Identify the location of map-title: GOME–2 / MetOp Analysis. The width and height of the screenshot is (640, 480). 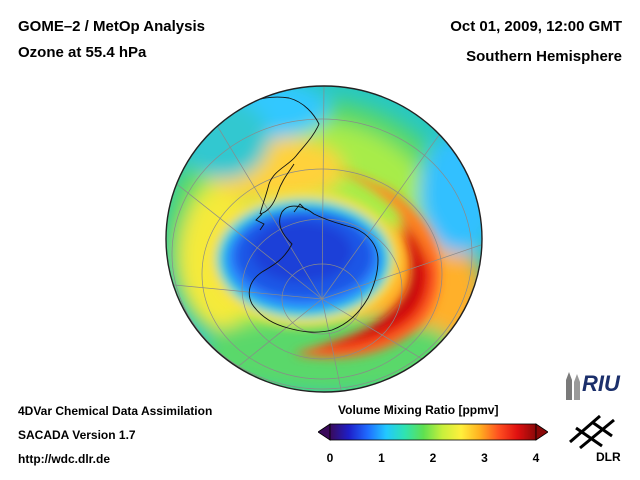
(111, 26).